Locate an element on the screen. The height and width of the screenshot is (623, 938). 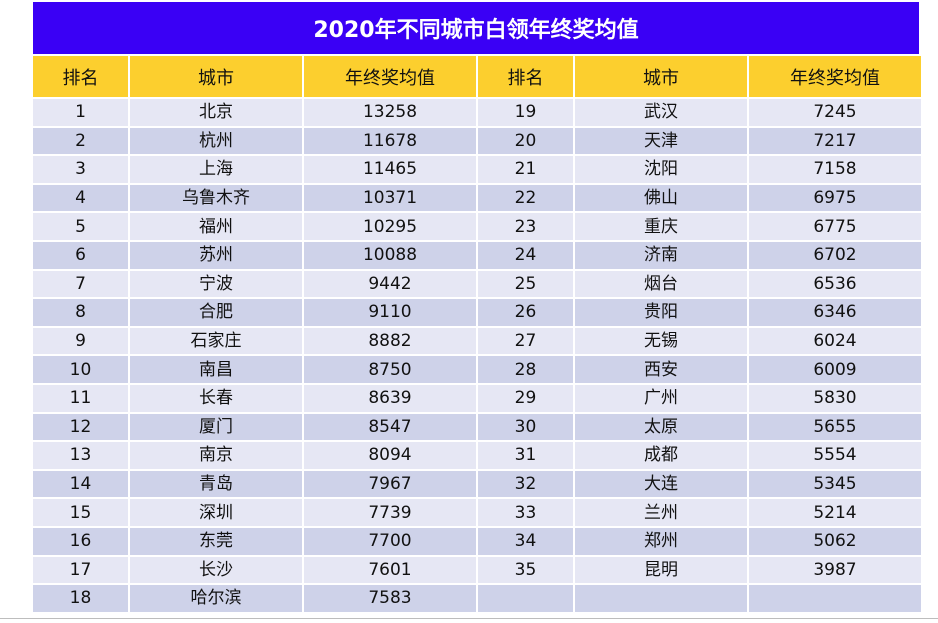
header-value-right: 年终奖均值 is located at coordinates (835, 76).